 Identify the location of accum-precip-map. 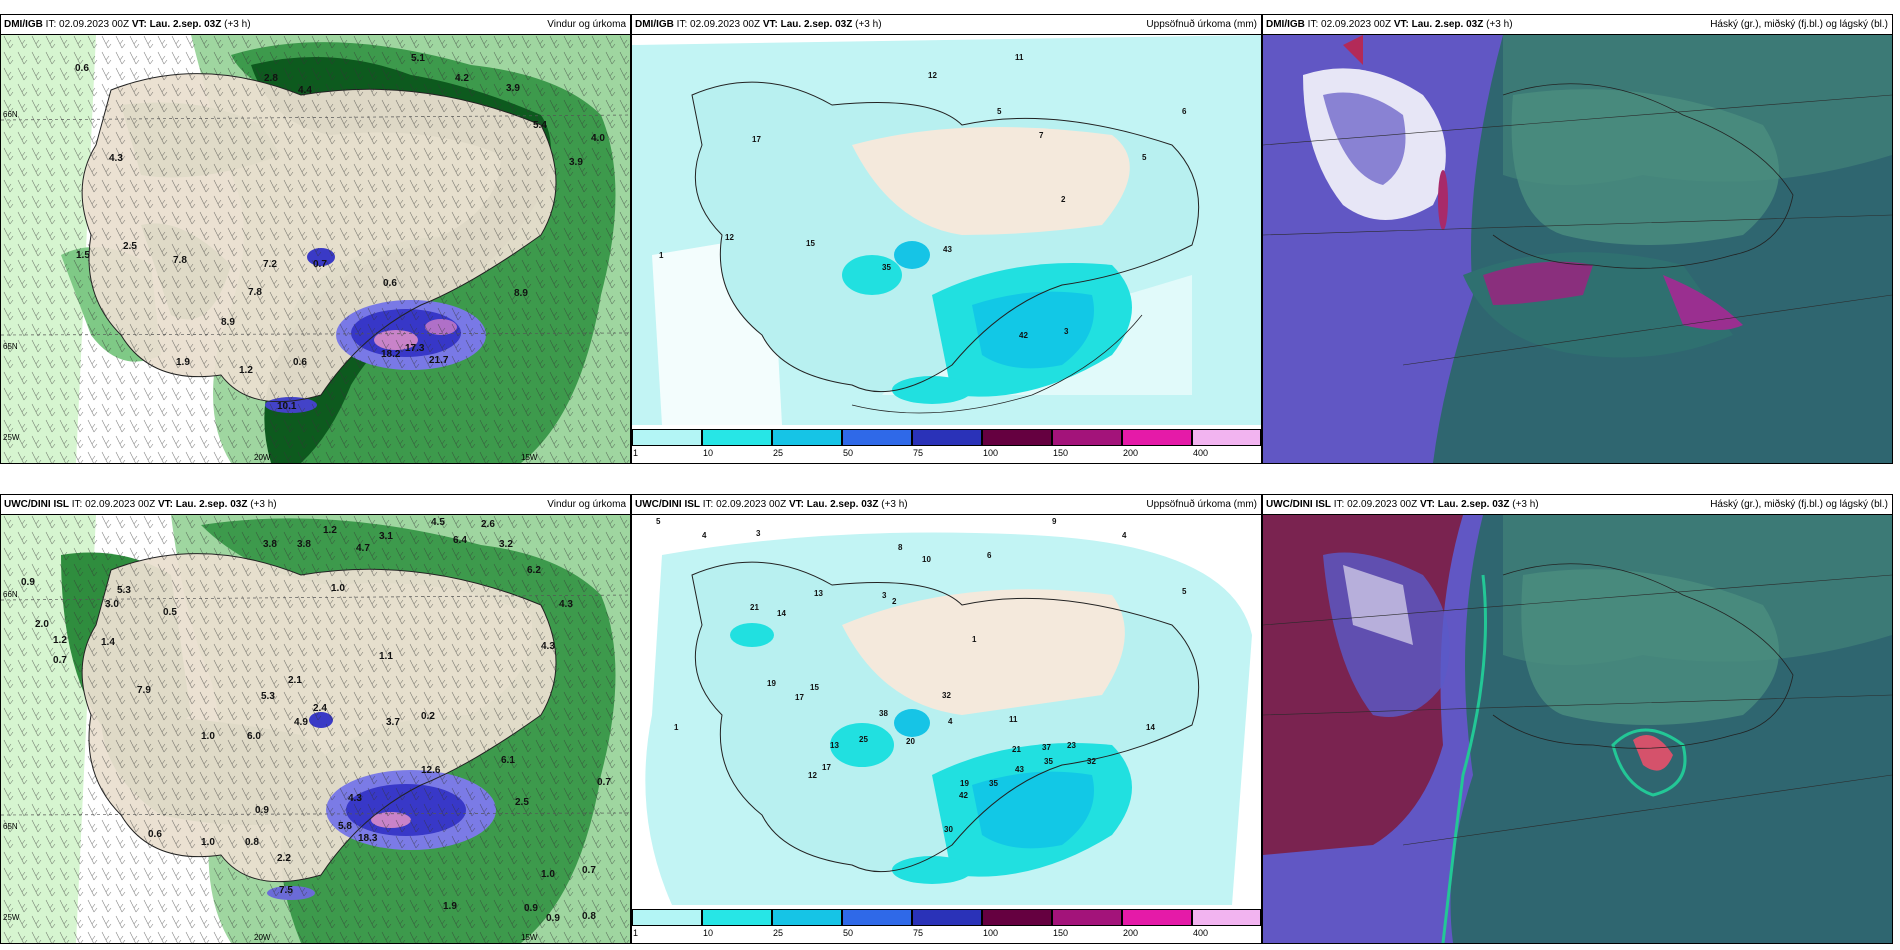
(946, 710).